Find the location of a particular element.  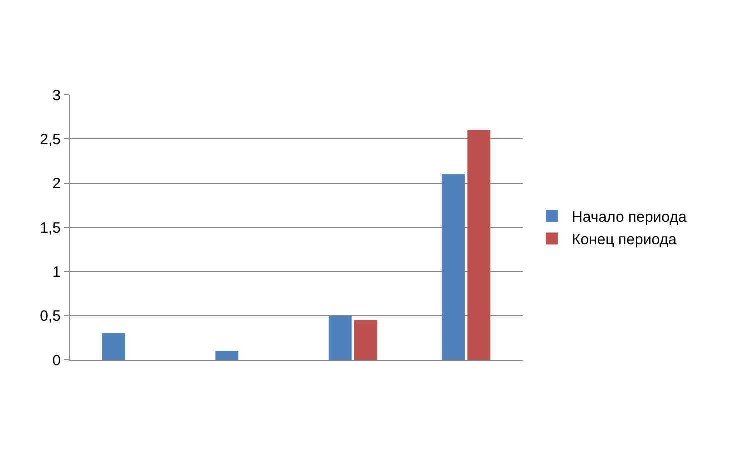

y-tick-label: 1 is located at coordinates (56, 272).